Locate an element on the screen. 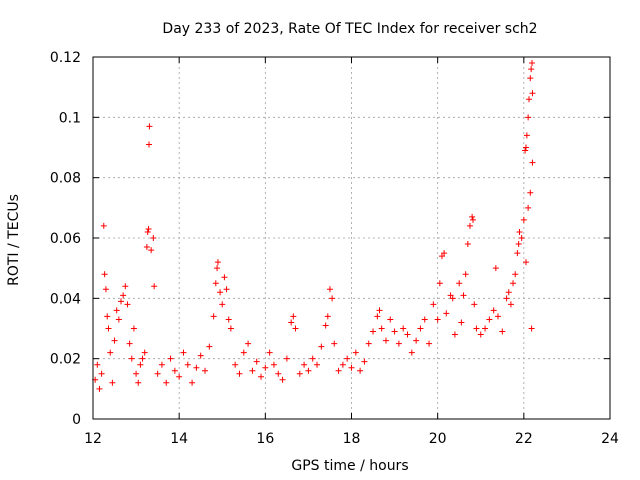 Image resolution: width=640 pixels, height=480 pixels. y-tick-label: 0.12 is located at coordinates (65, 58).